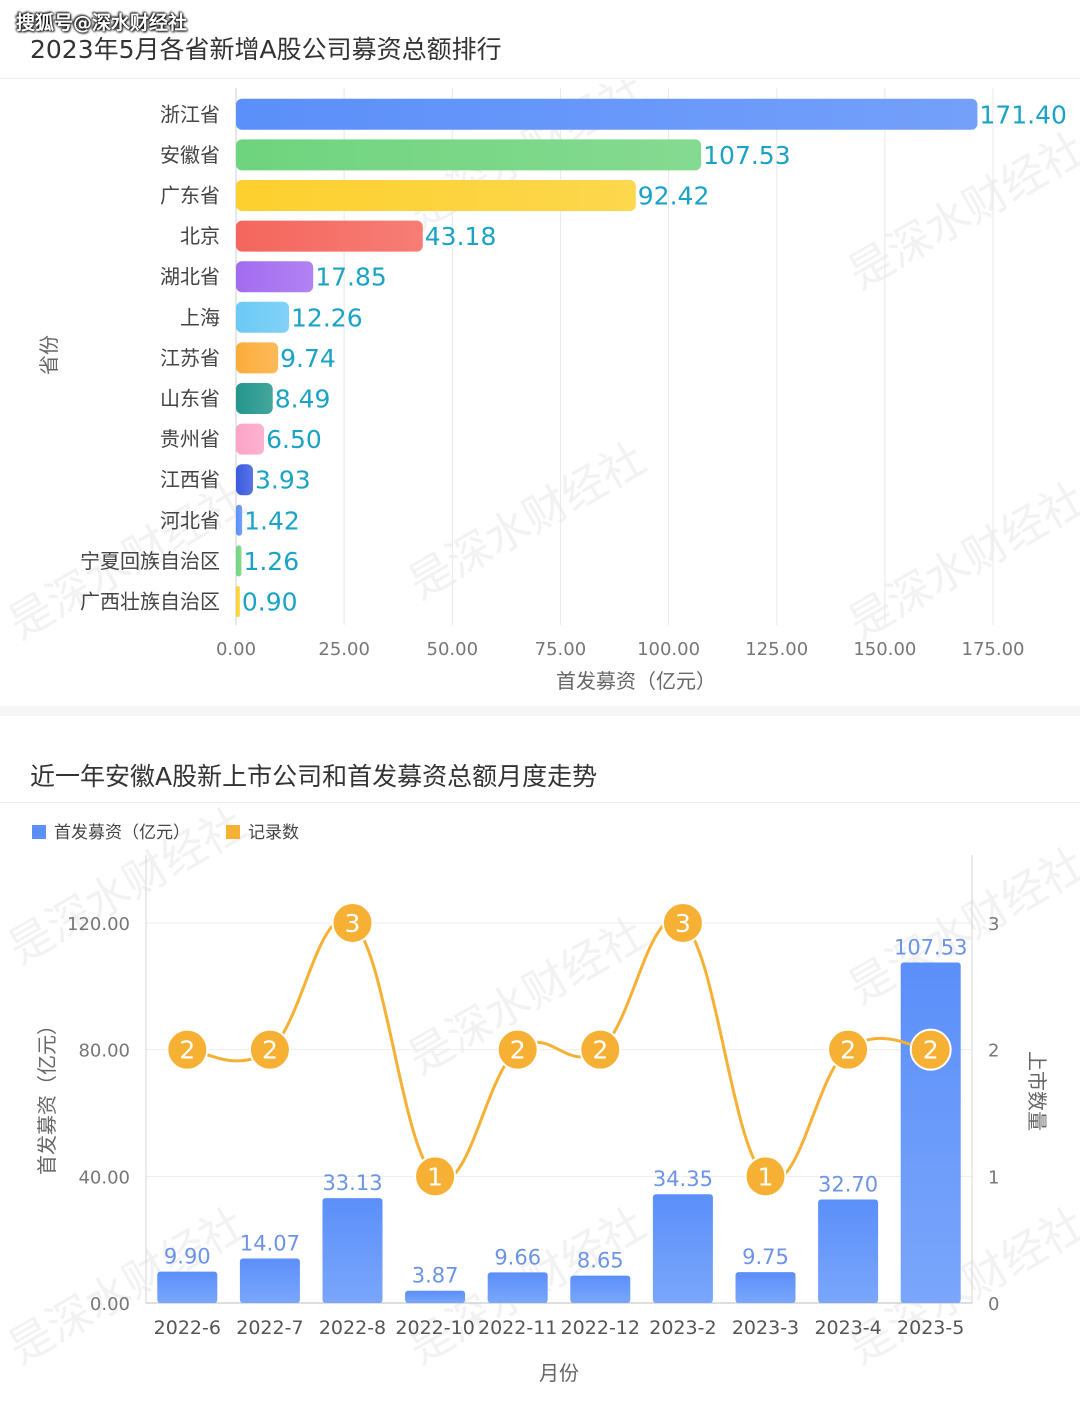 The height and width of the screenshot is (1421, 1080). I want to click on chart2-divider, so click(540, 802).